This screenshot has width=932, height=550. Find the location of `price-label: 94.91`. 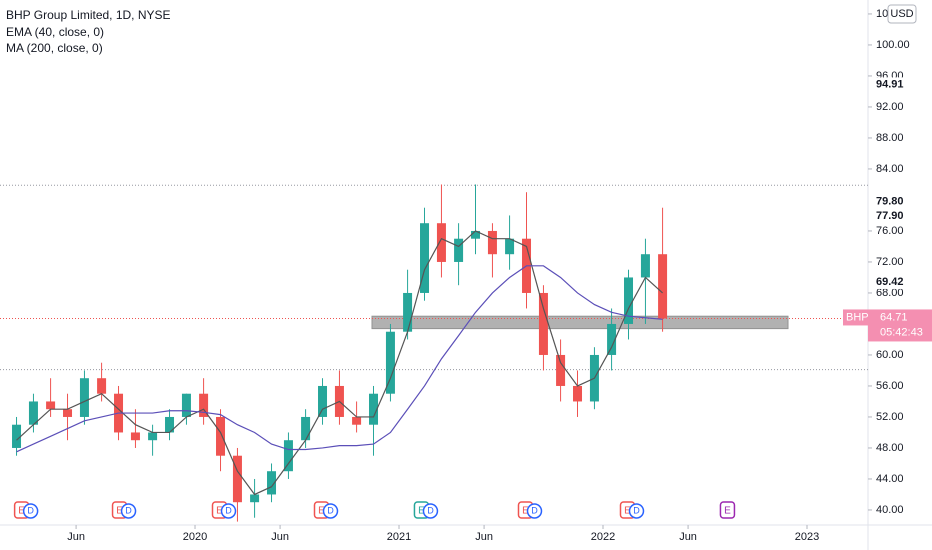

price-label: 94.91 is located at coordinates (890, 84).